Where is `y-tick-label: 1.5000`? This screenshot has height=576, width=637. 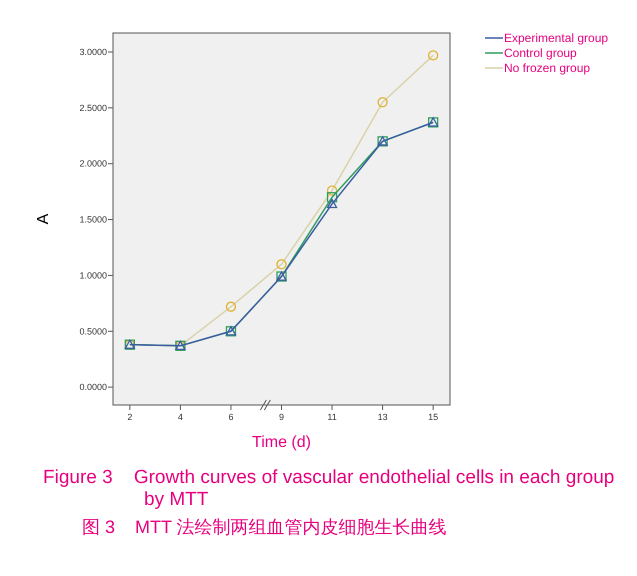
y-tick-label: 1.5000 is located at coordinates (93, 219).